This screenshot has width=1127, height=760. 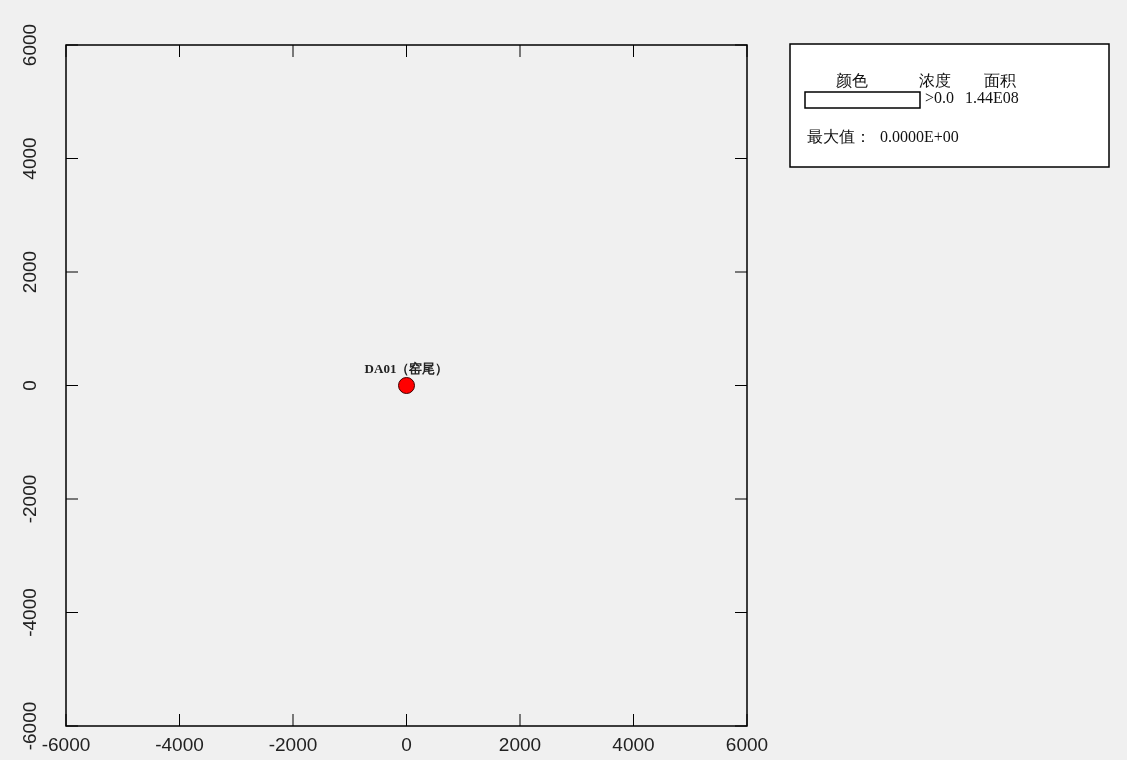 What do you see at coordinates (29, 499) in the screenshot?
I see `y-tick-label: -2000` at bounding box center [29, 499].